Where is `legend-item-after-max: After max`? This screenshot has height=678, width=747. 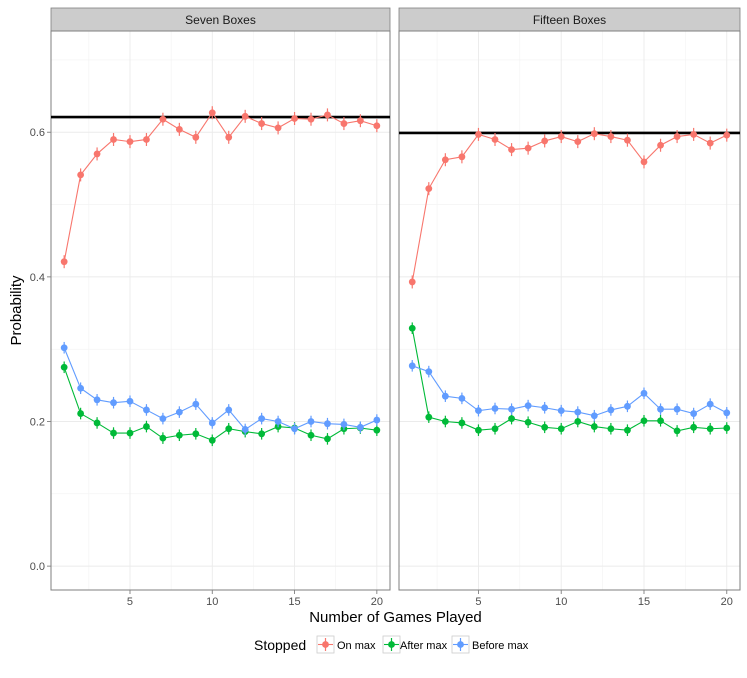 legend-item-after-max: After max is located at coordinates (415, 644).